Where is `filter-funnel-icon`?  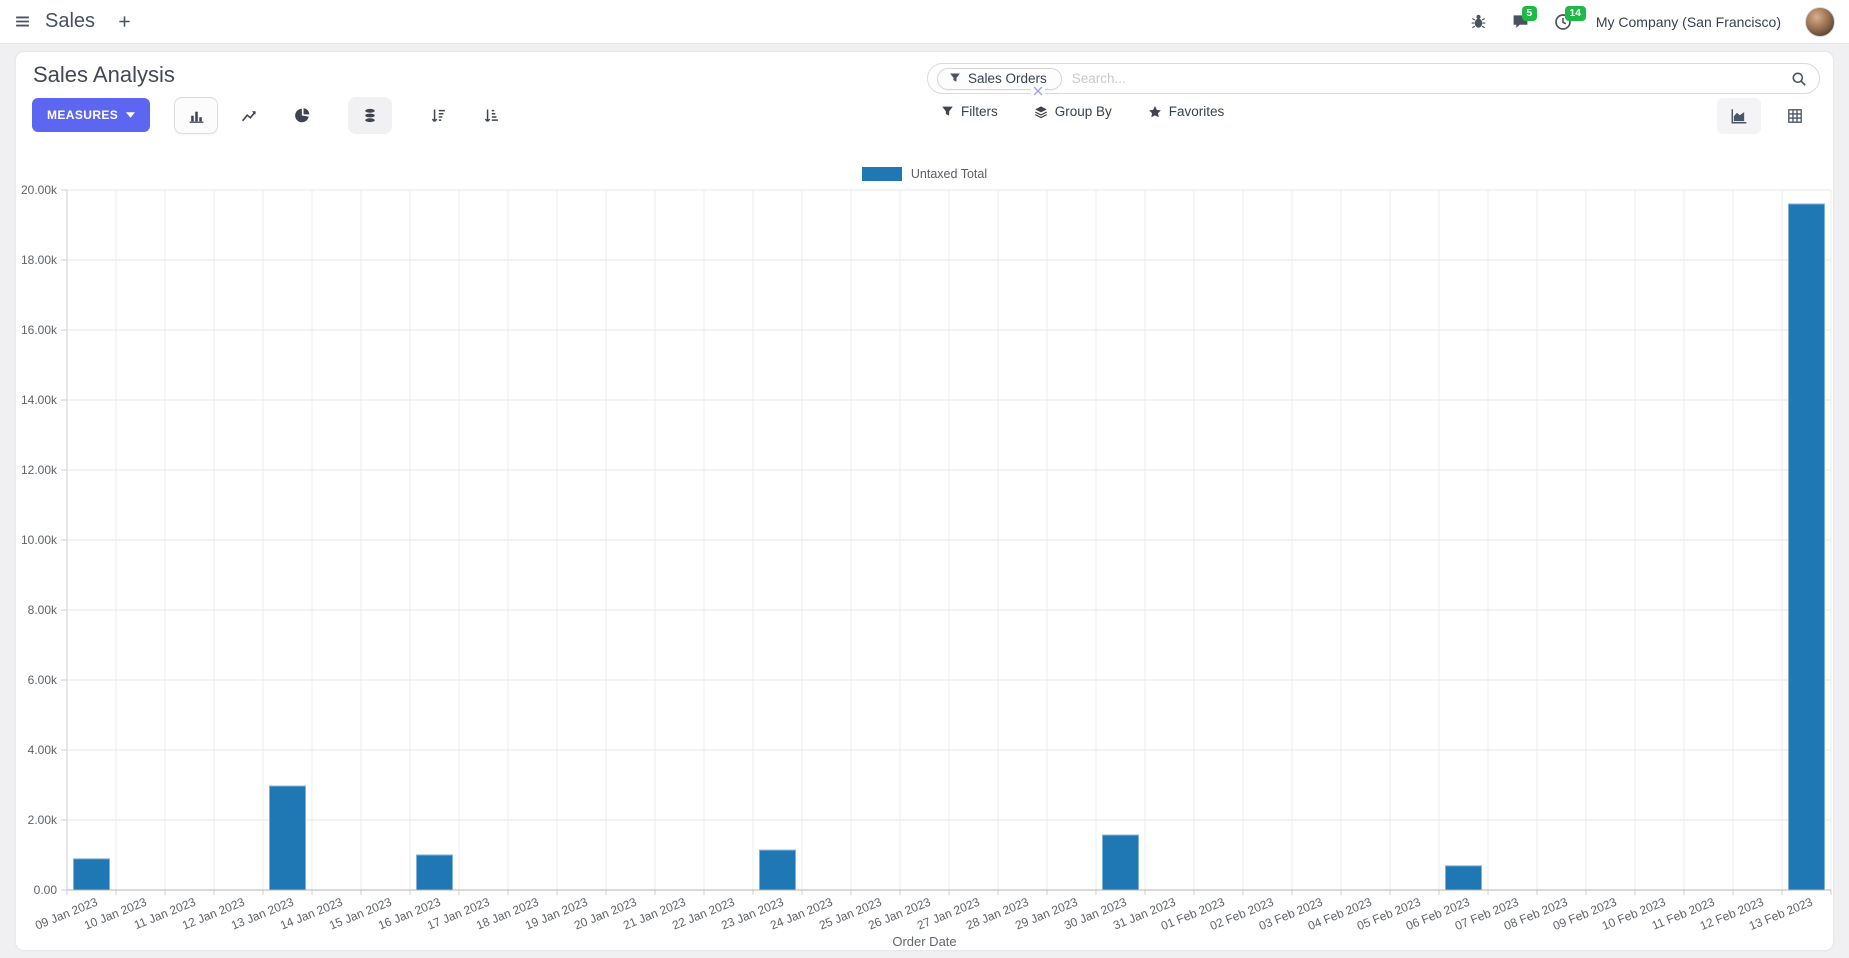
filter-funnel-icon is located at coordinates (955, 78).